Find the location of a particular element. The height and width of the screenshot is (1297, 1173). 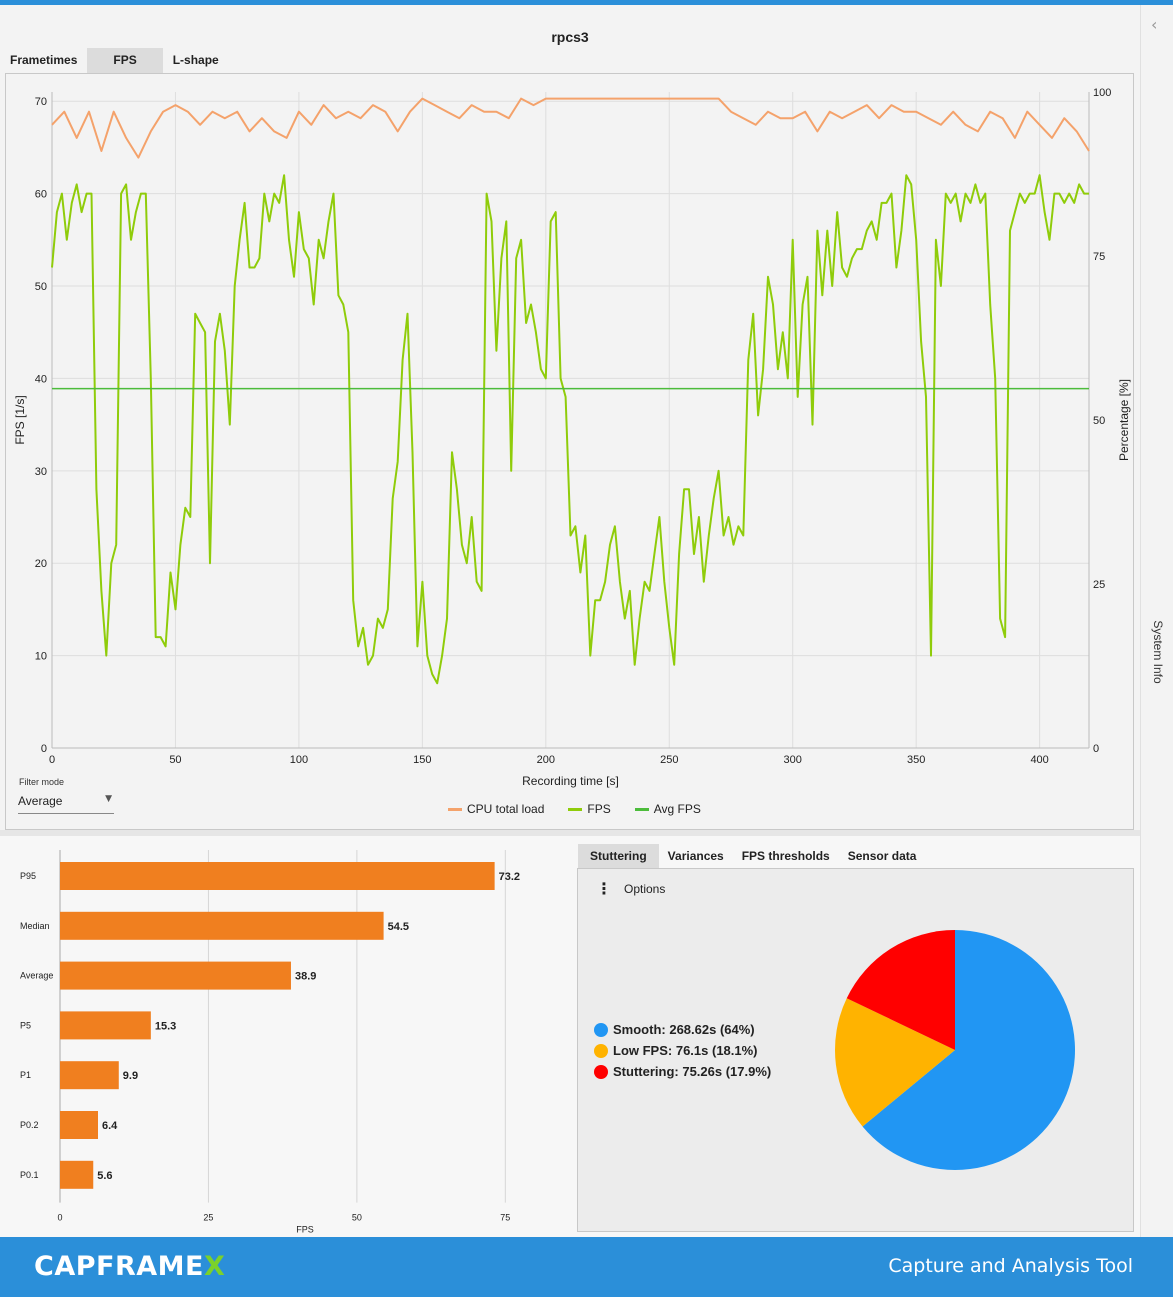

bar-x-tick-label: 25 is located at coordinates (208, 1218).